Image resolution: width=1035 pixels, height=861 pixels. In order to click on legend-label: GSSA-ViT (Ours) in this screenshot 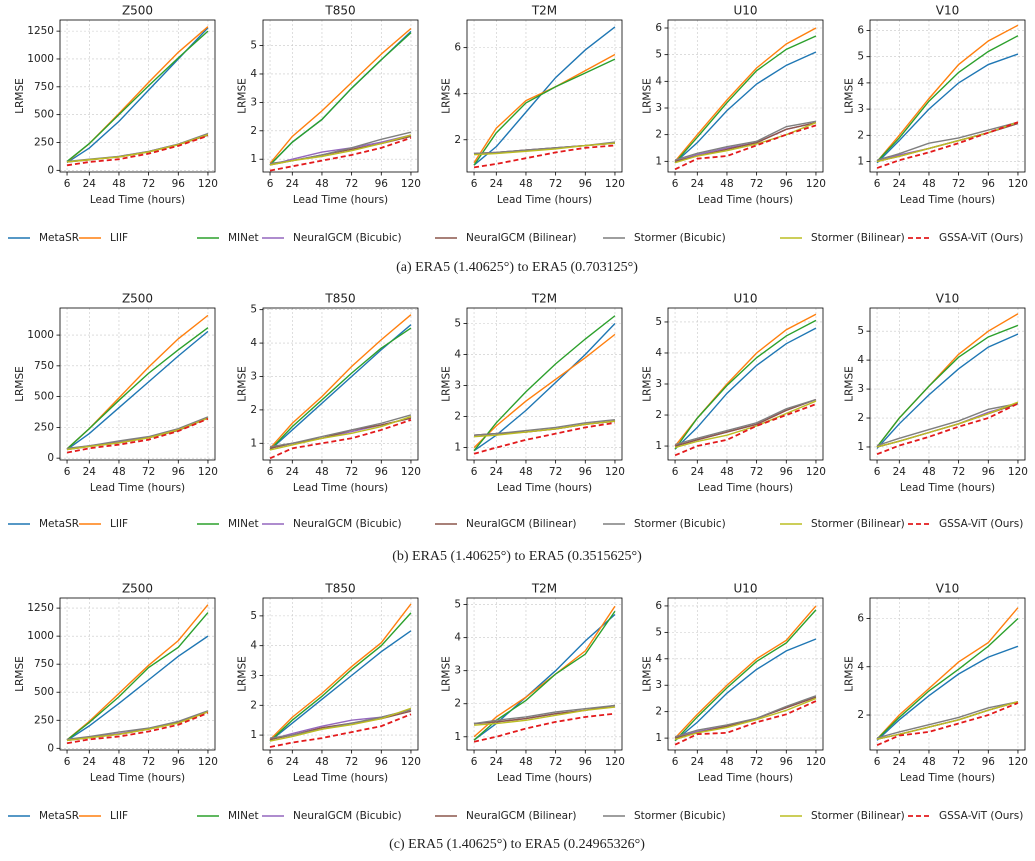, I will do `click(981, 816)`.